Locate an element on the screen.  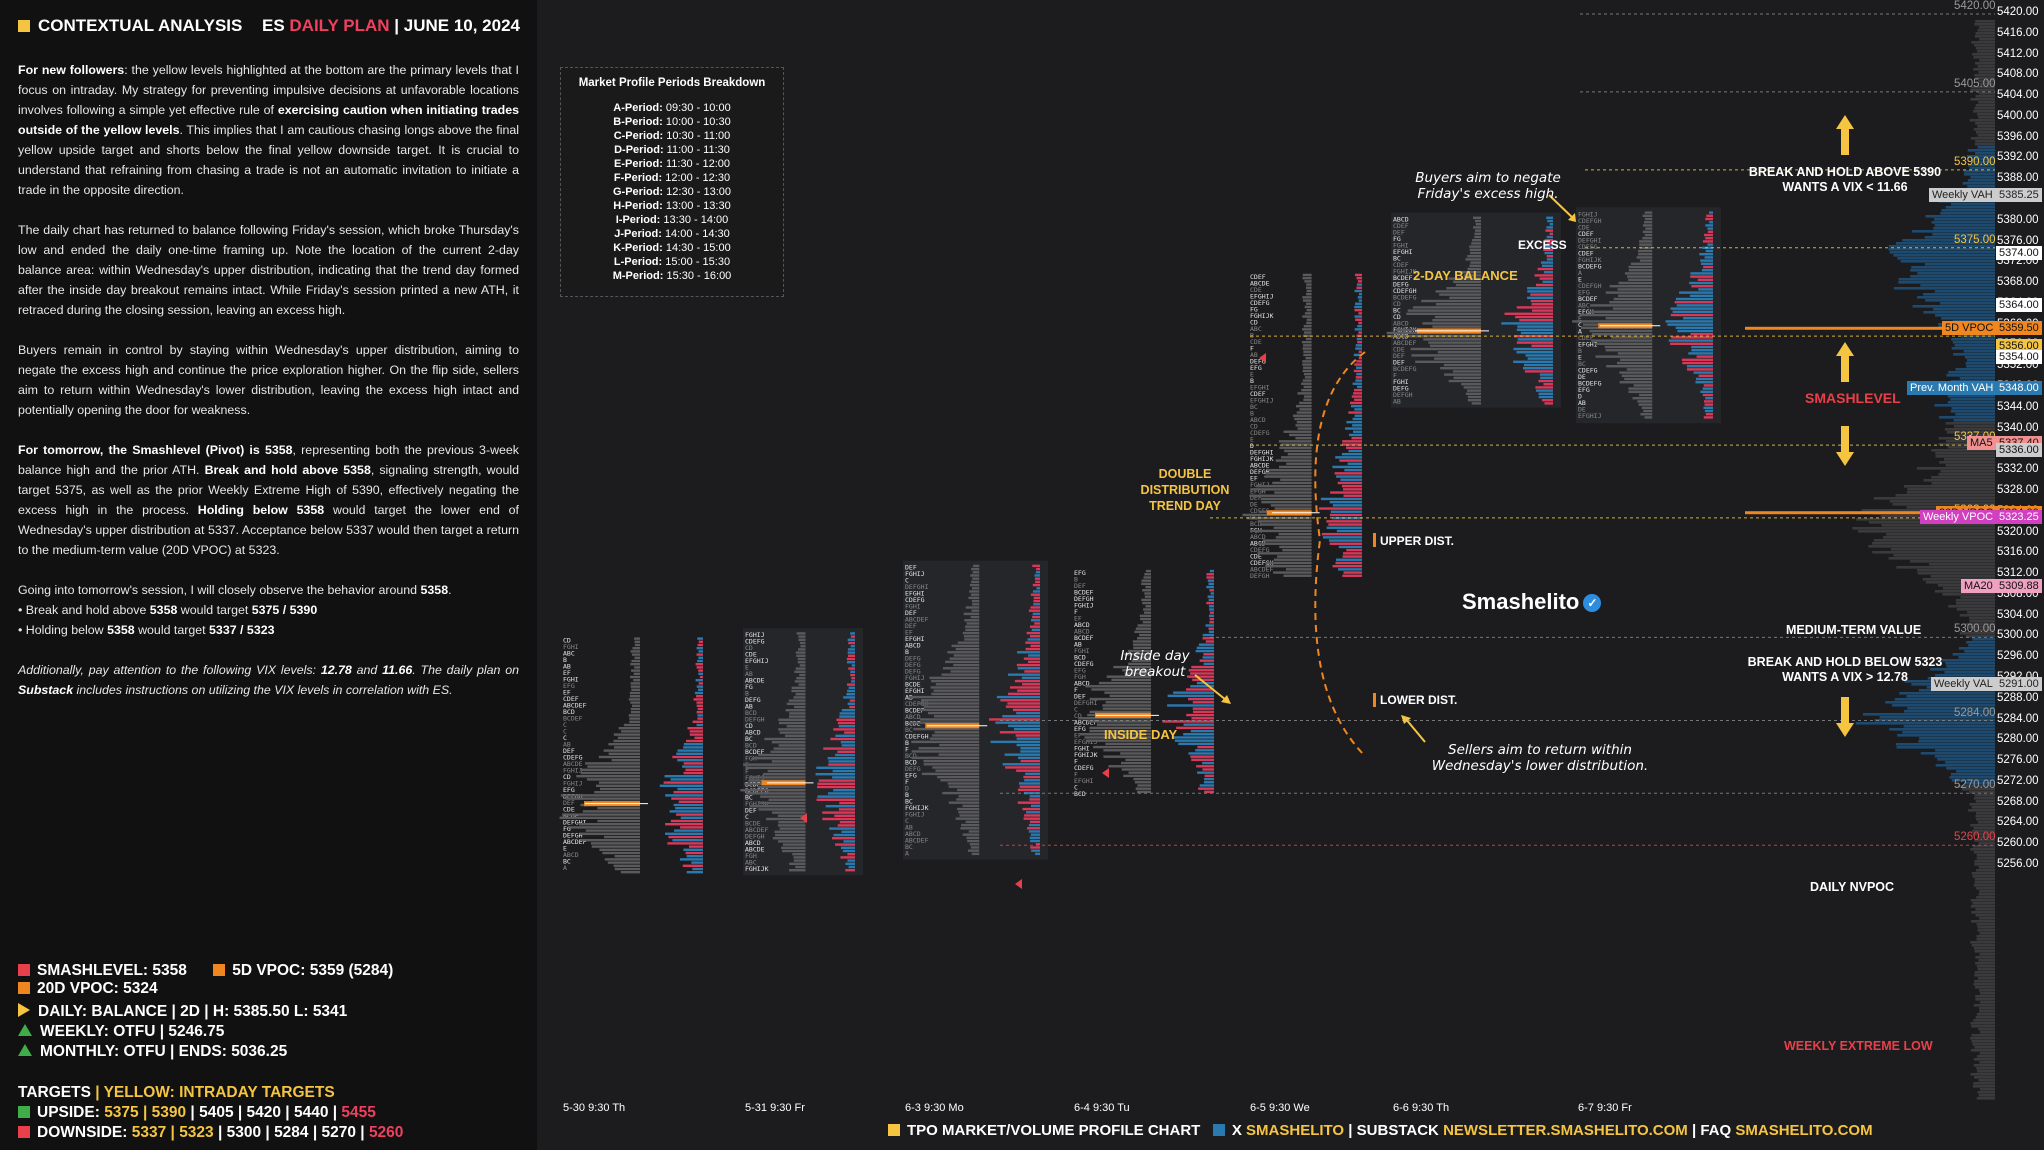
tpo-letters: BCDEFG is located at coordinates (1405, 369).